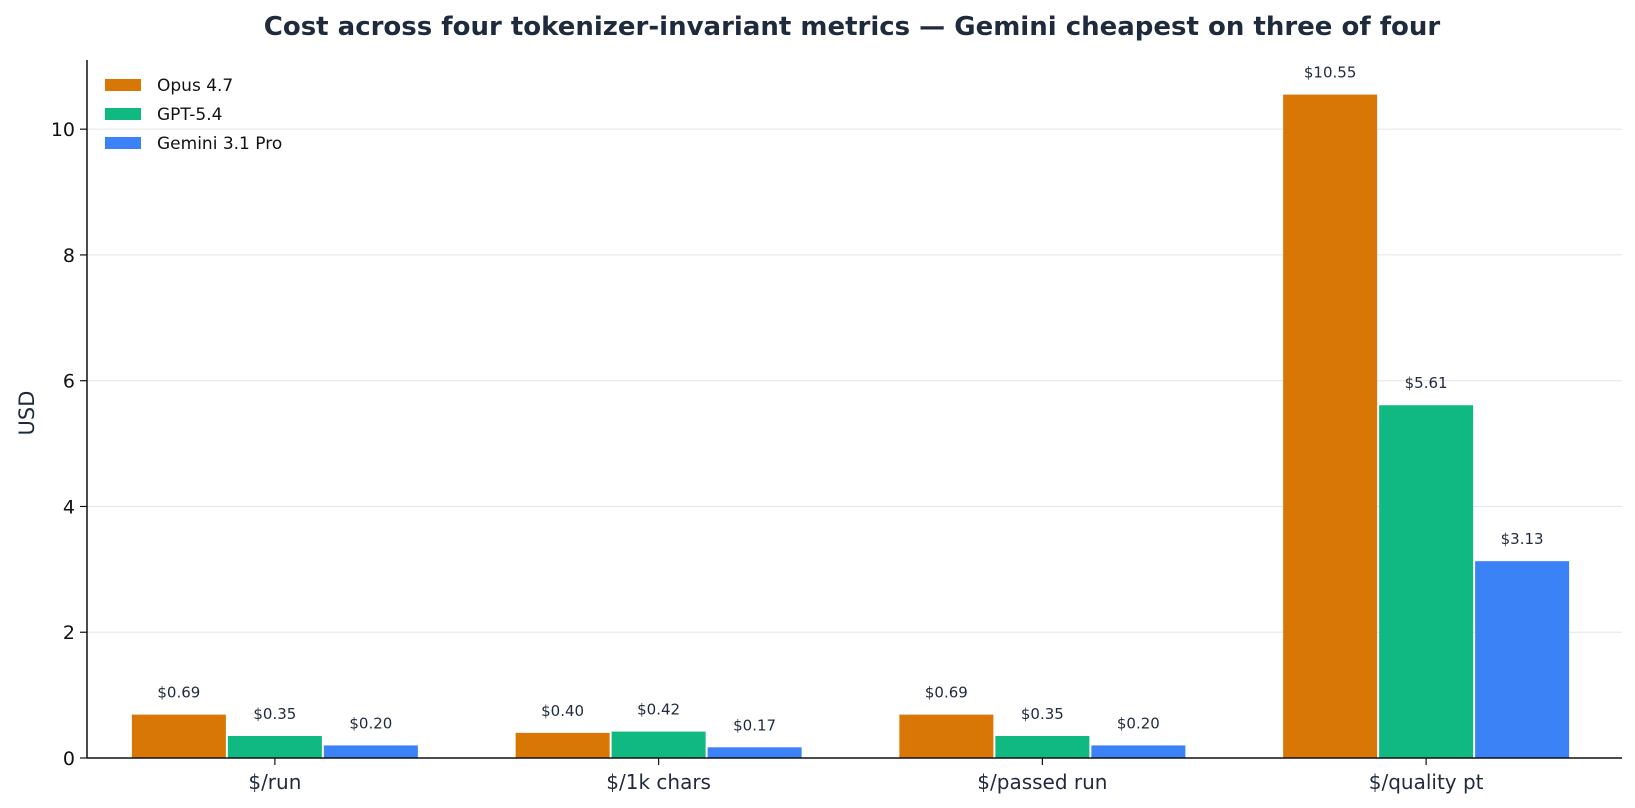 Image resolution: width=1635 pixels, height=808 pixels. What do you see at coordinates (658, 710) in the screenshot?
I see `data-label: $0.42` at bounding box center [658, 710].